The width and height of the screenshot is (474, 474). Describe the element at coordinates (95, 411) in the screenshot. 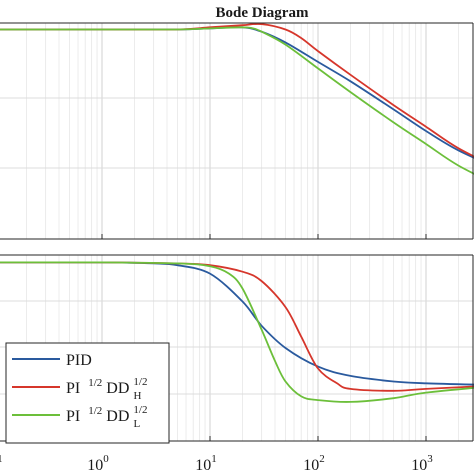

I see `legend-pi-l-exponent: 1/2` at that location.